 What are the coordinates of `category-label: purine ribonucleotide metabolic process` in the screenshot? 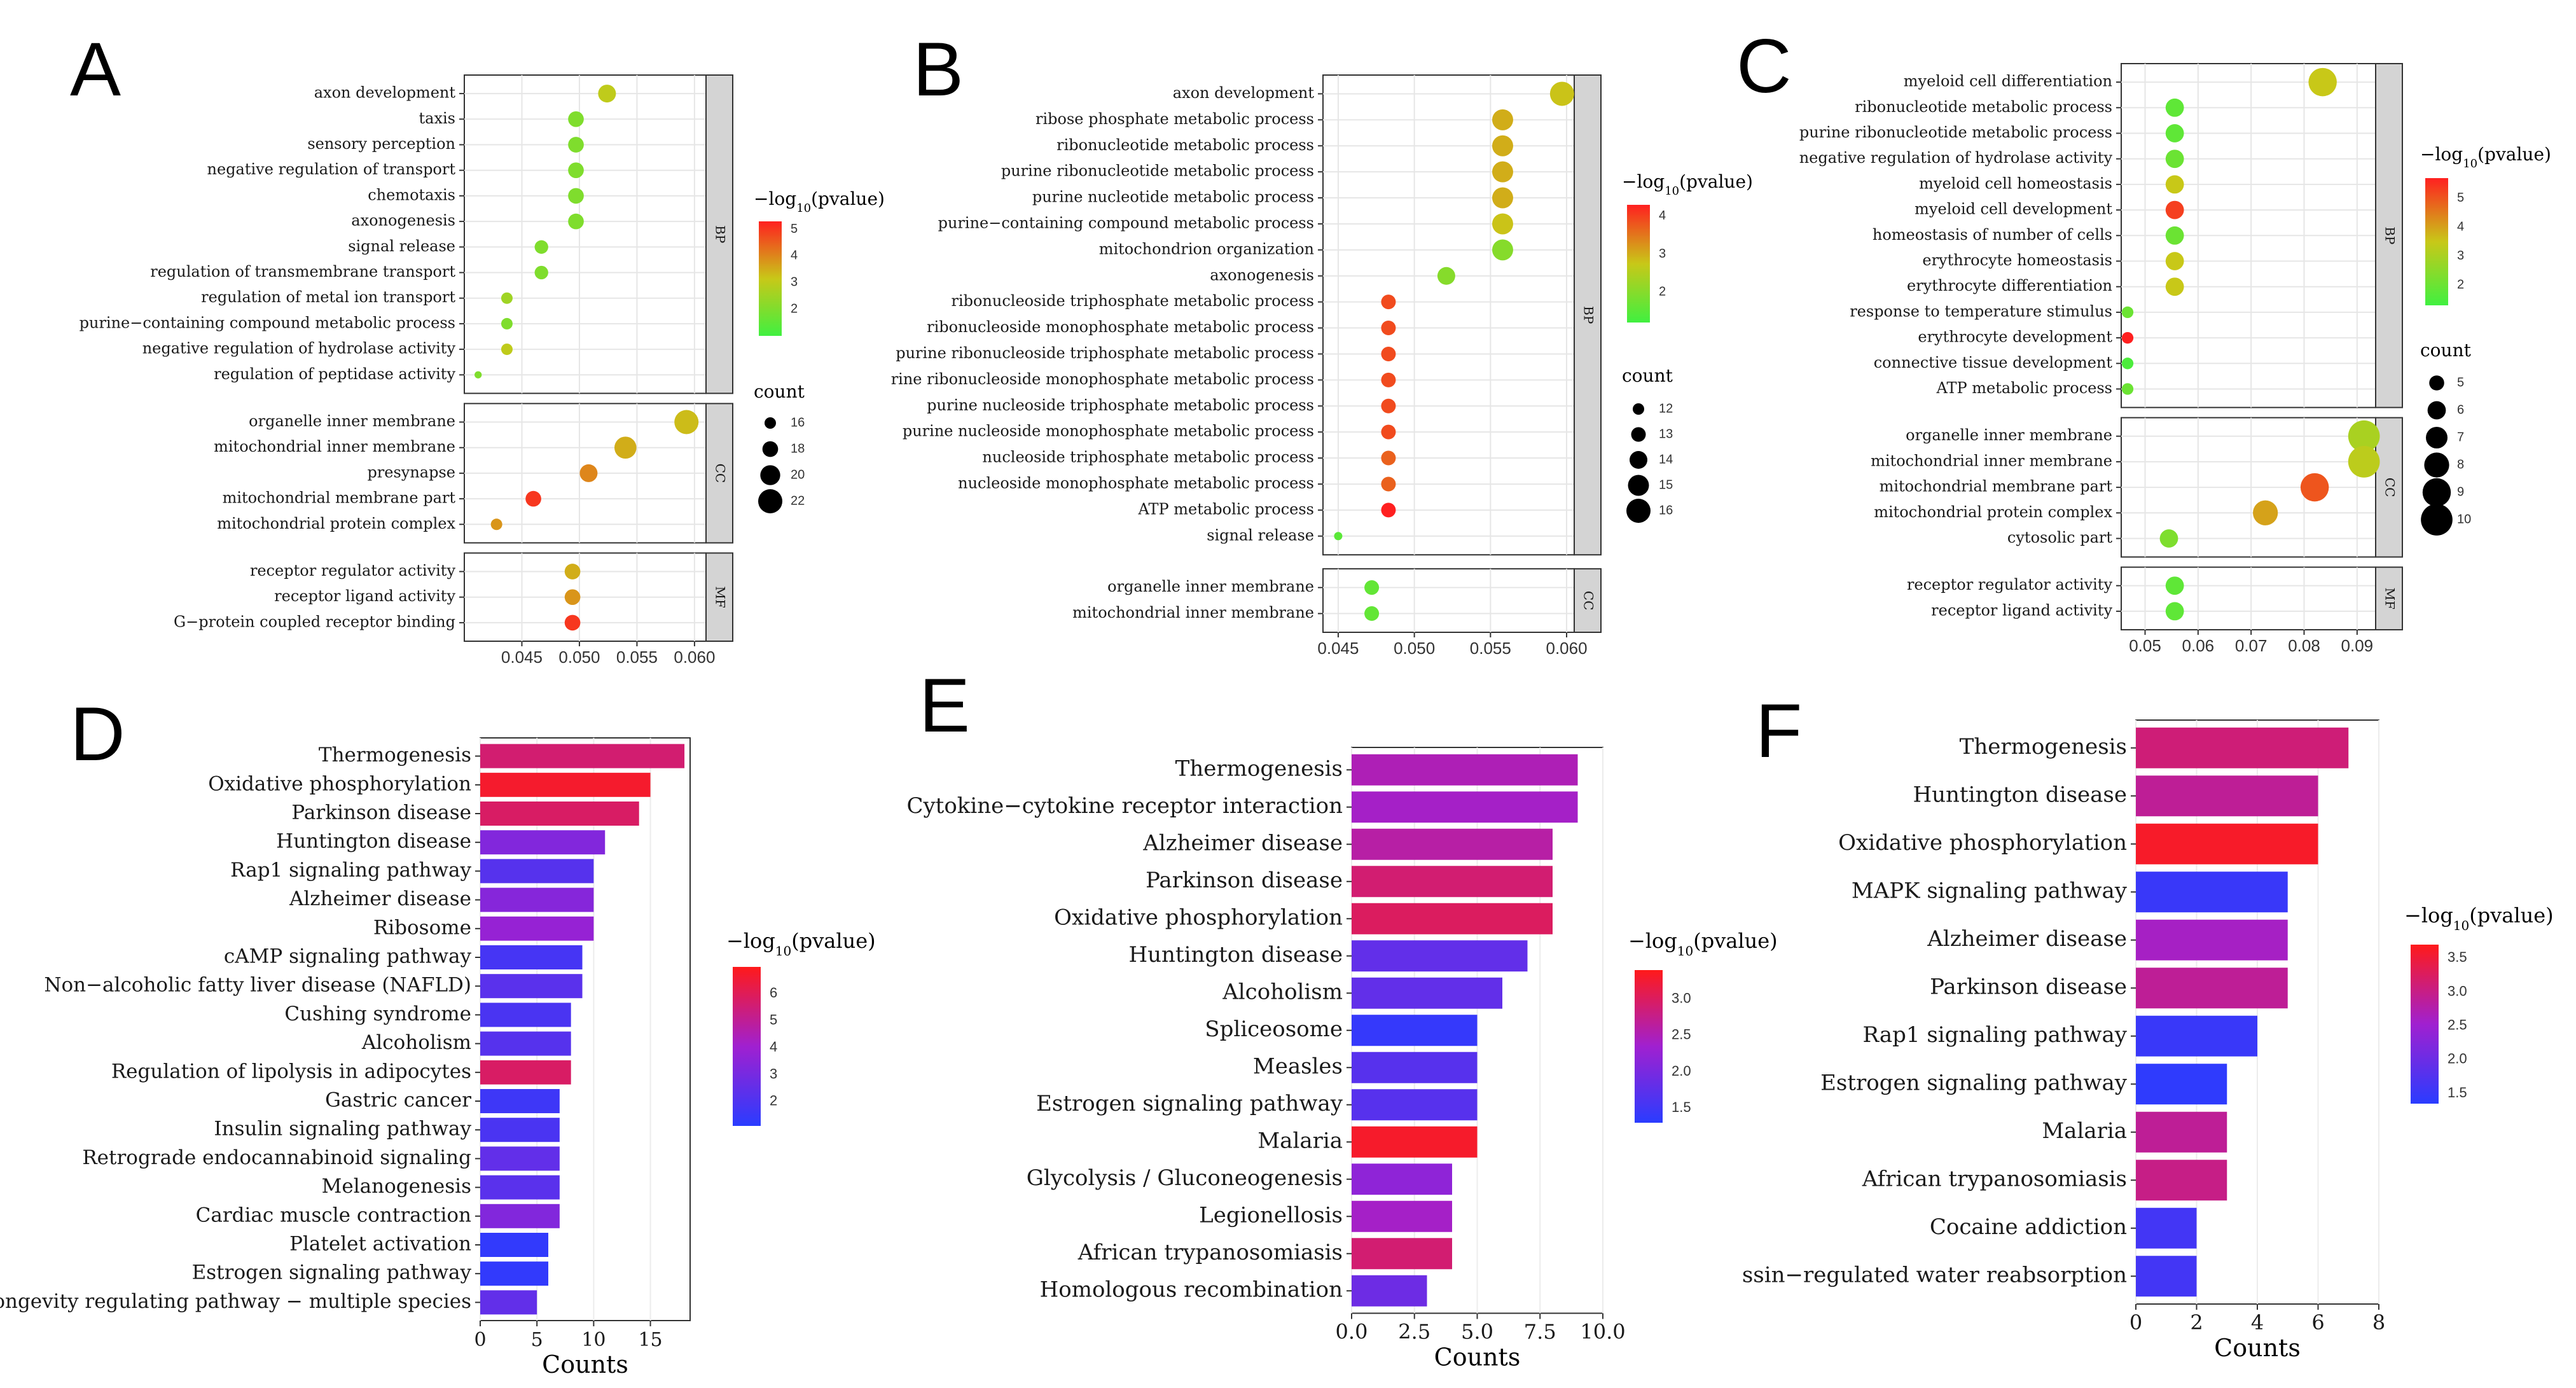 It's located at (1157, 171).